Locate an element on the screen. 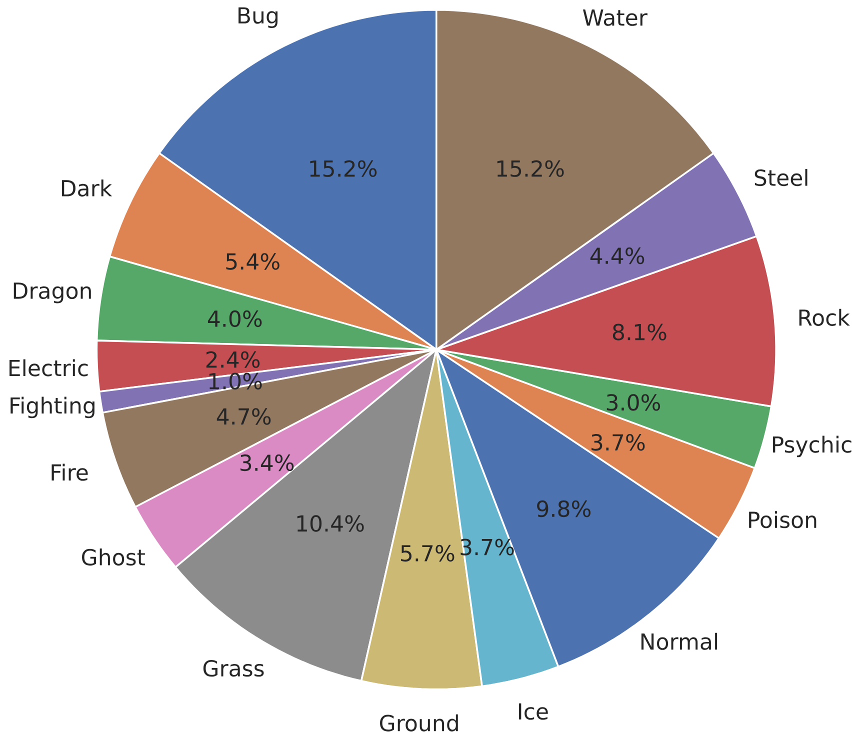 The image size is (860, 739). slice-label: Dragon is located at coordinates (52, 293).